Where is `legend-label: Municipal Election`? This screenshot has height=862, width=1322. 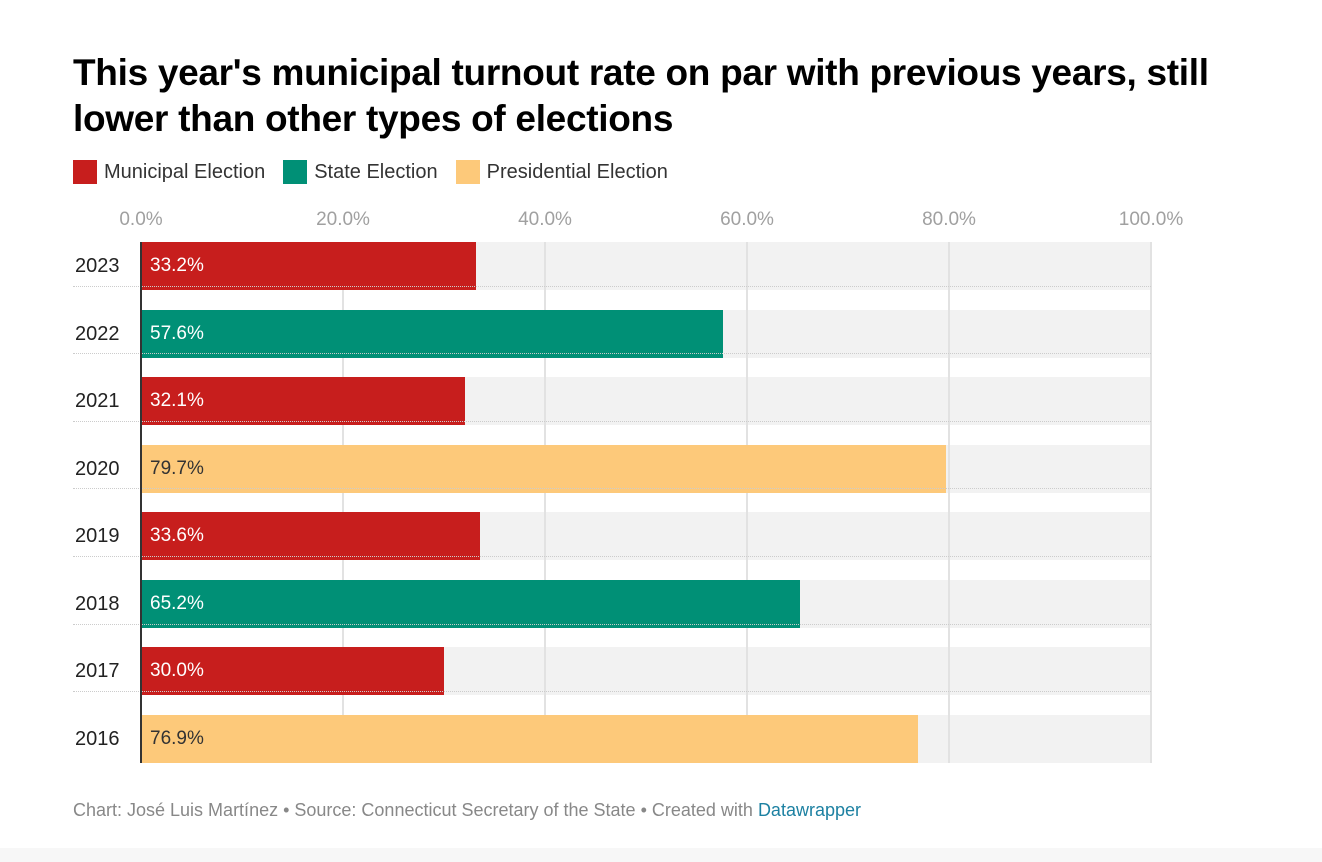 legend-label: Municipal Election is located at coordinates (185, 171).